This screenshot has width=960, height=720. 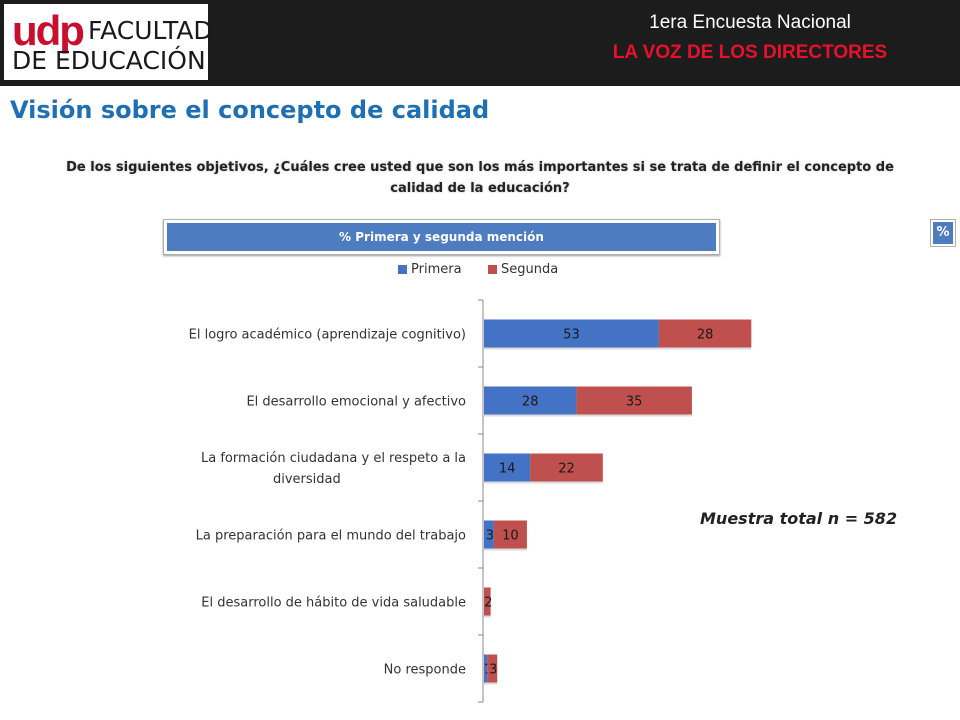 I want to click on mention-banner-label: % Primera y segunda mención, so click(x=441, y=237).